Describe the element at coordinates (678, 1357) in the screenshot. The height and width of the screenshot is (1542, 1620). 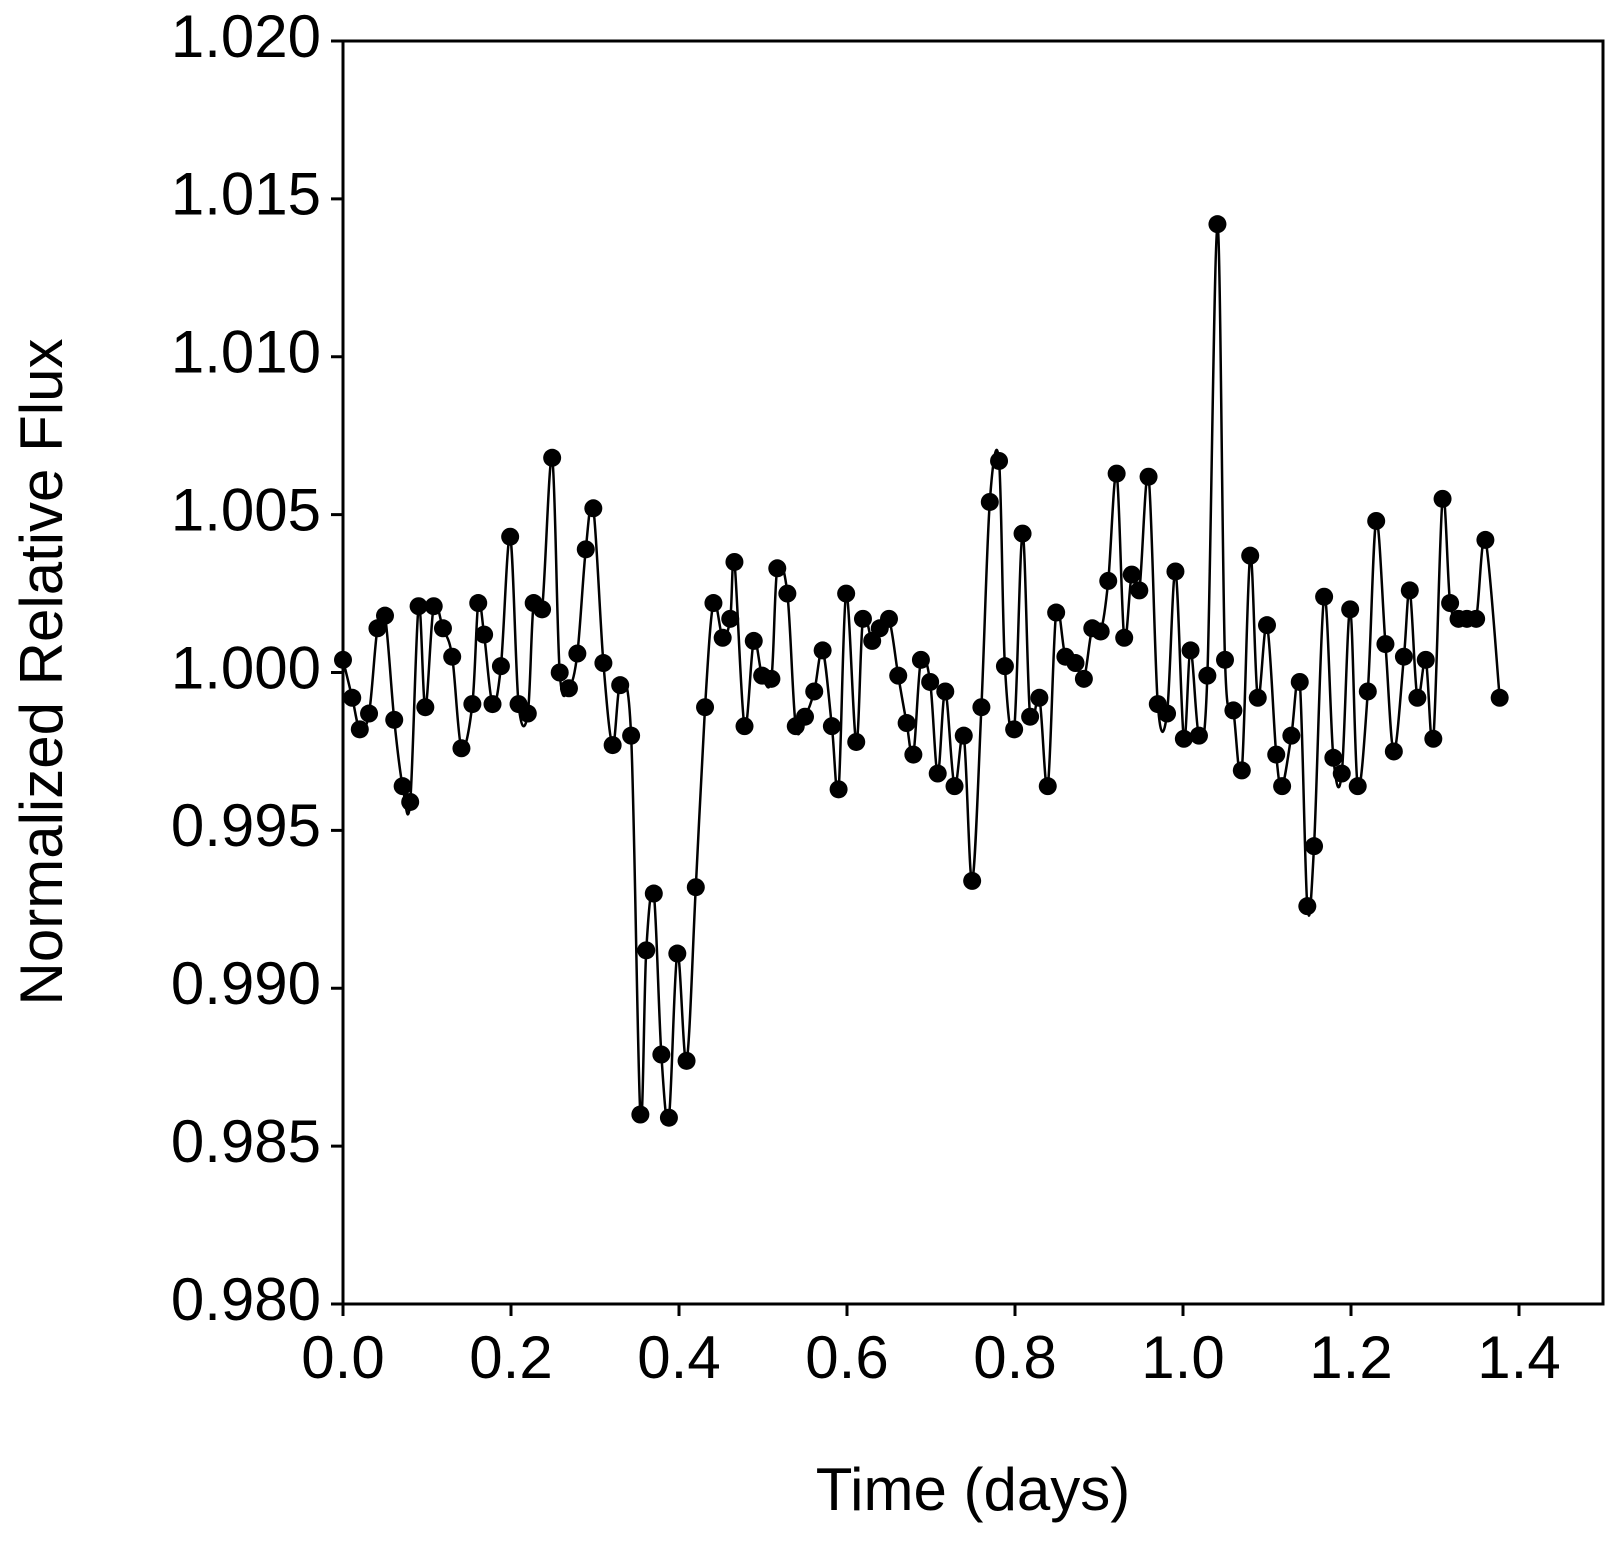
I see `x-tick-label: 0.4` at that location.